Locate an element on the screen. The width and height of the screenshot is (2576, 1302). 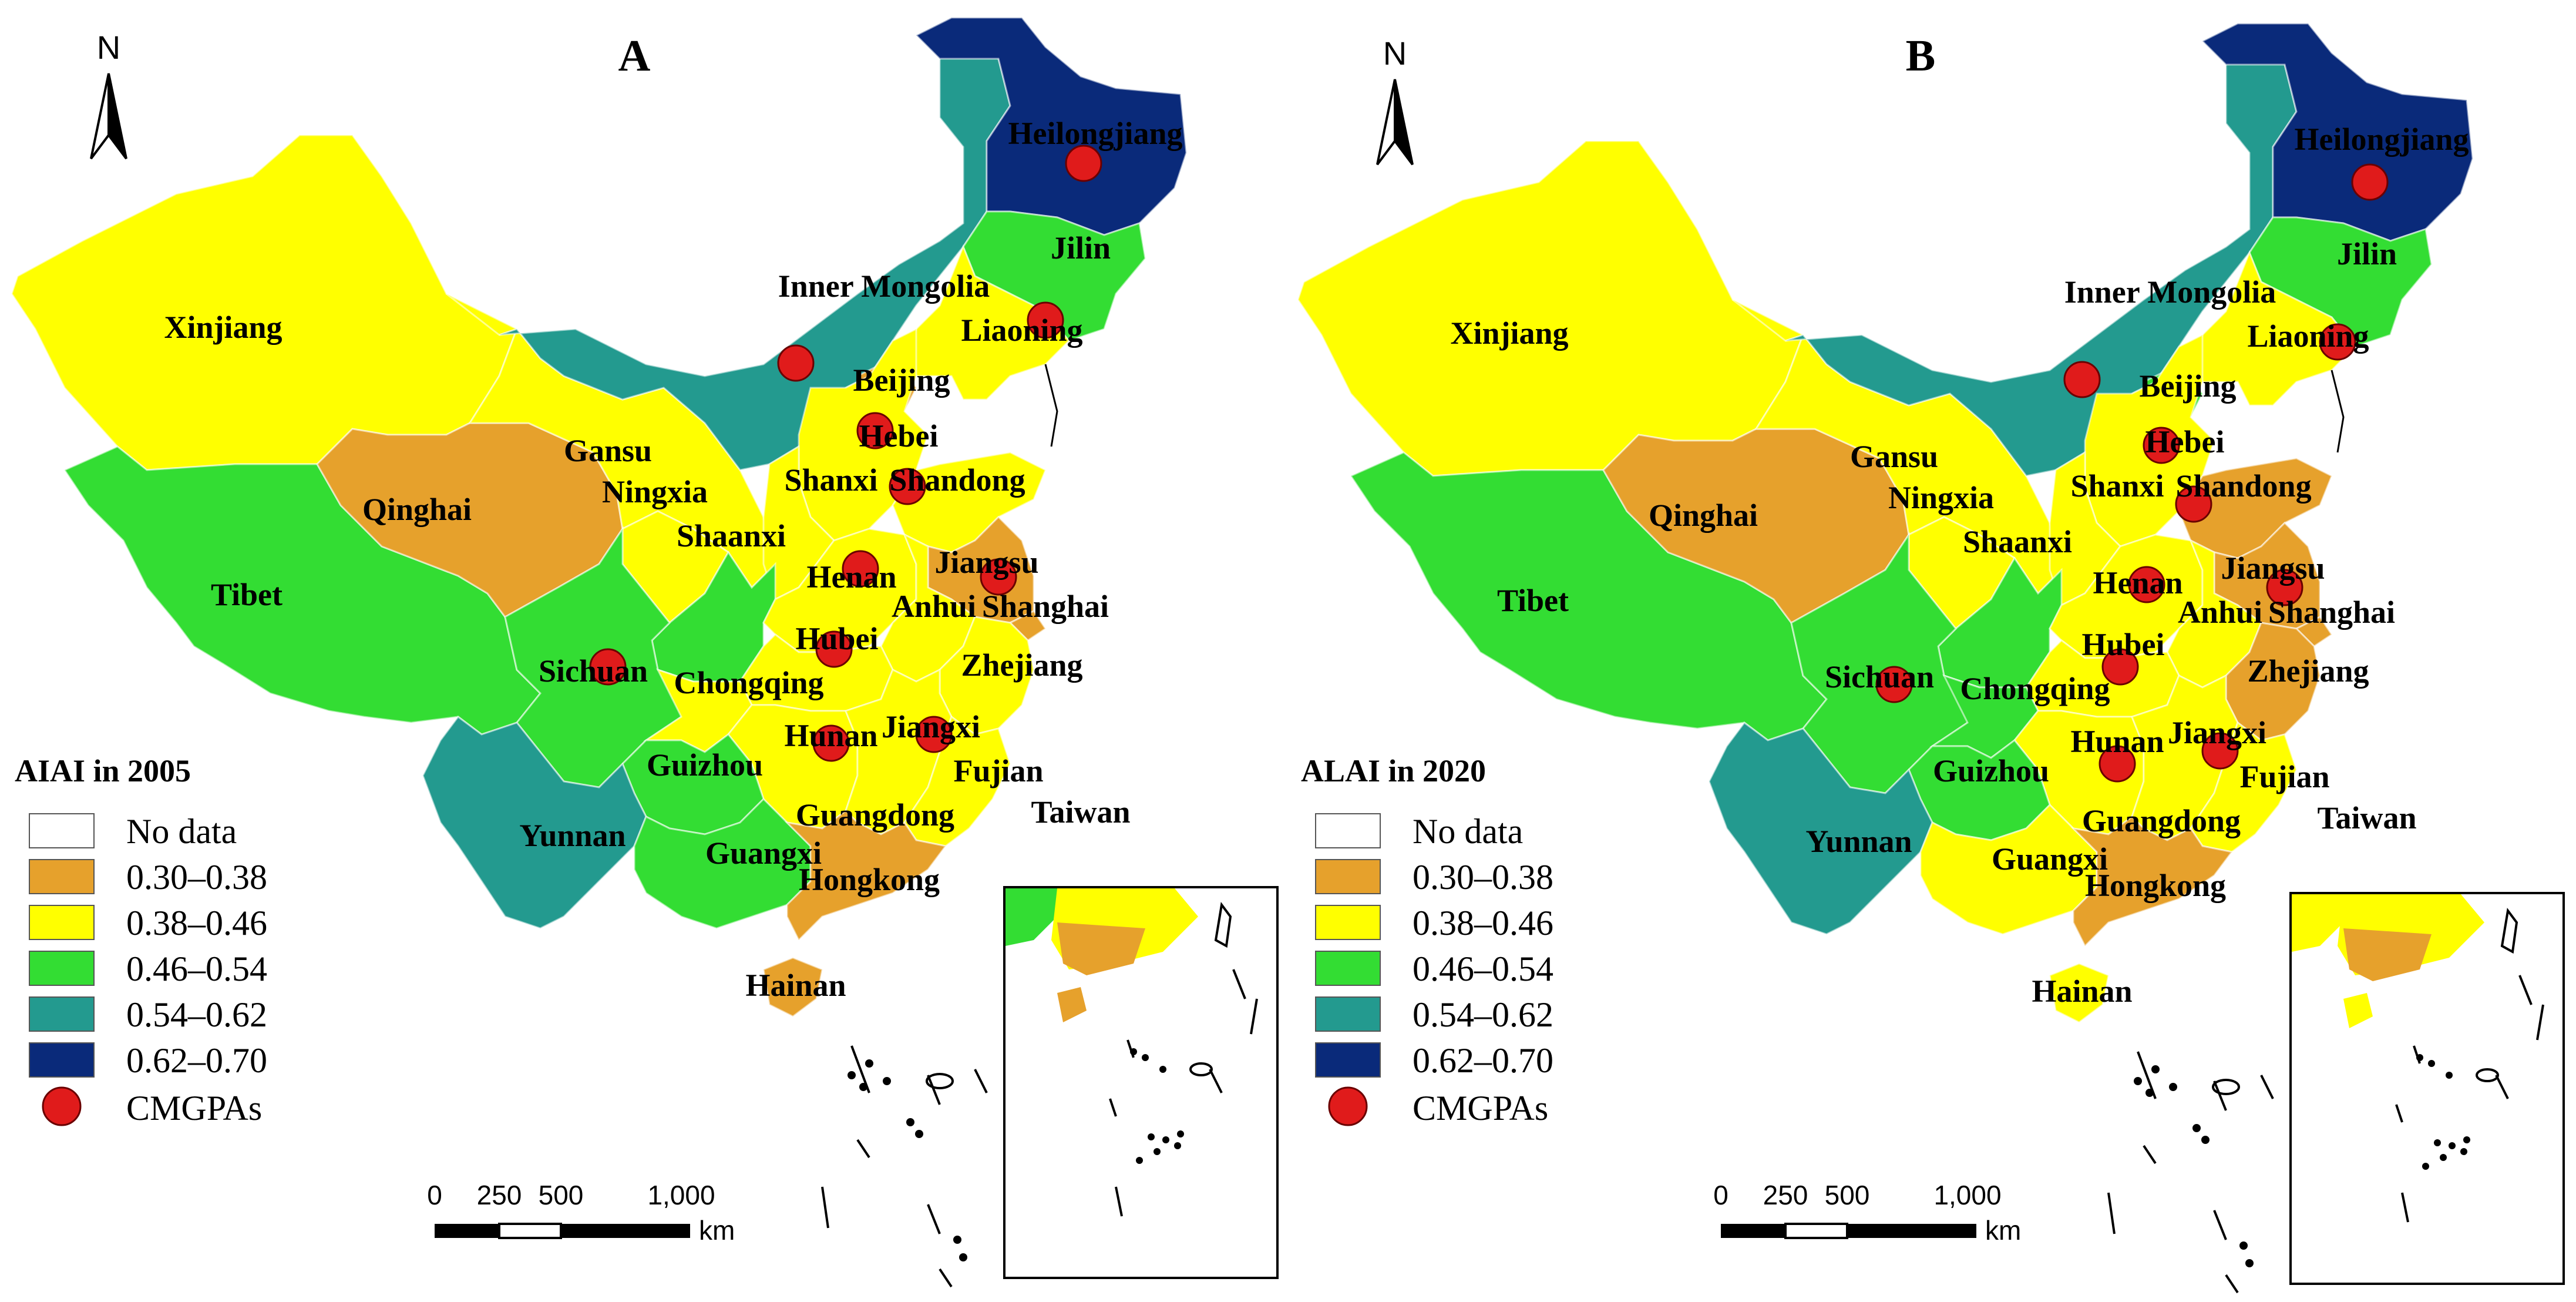
panel-letter: B is located at coordinates (1921, 55).